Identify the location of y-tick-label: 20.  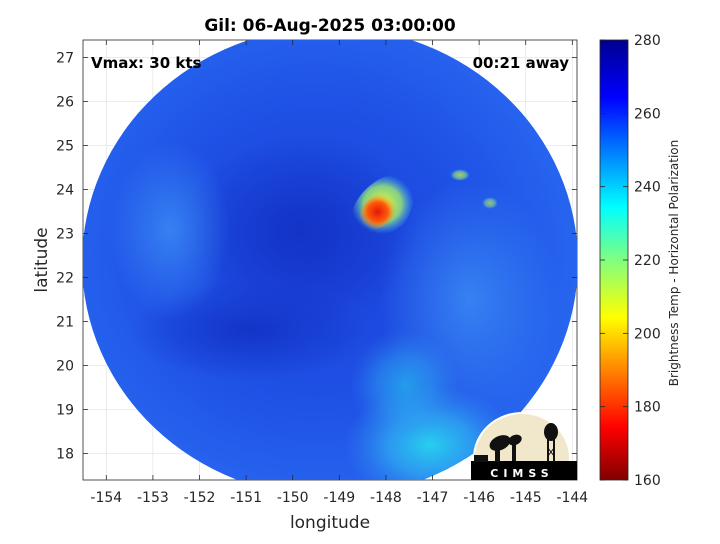
(65, 367).